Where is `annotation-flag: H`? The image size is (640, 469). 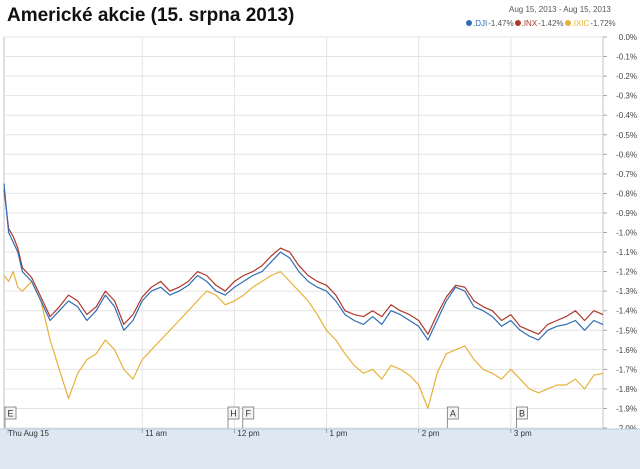
annotation-flag: H is located at coordinates (233, 417).